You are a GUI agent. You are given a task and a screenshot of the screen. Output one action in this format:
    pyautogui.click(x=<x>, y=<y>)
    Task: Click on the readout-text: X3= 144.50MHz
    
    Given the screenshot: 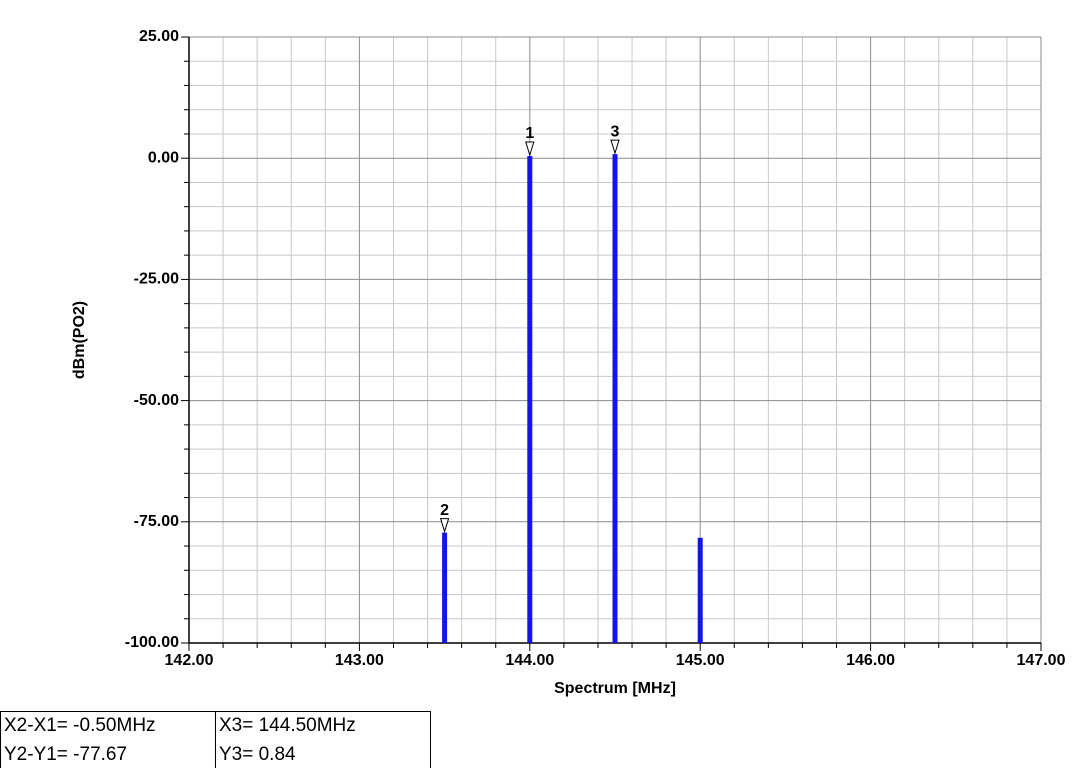 What is the action you would take?
    pyautogui.click(x=287, y=725)
    